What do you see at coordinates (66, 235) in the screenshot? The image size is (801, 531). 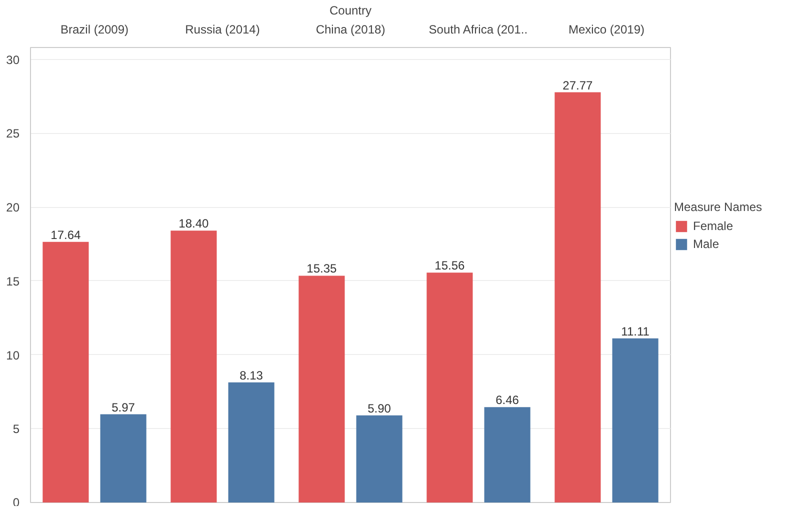 I see `data-label: 17.64` at bounding box center [66, 235].